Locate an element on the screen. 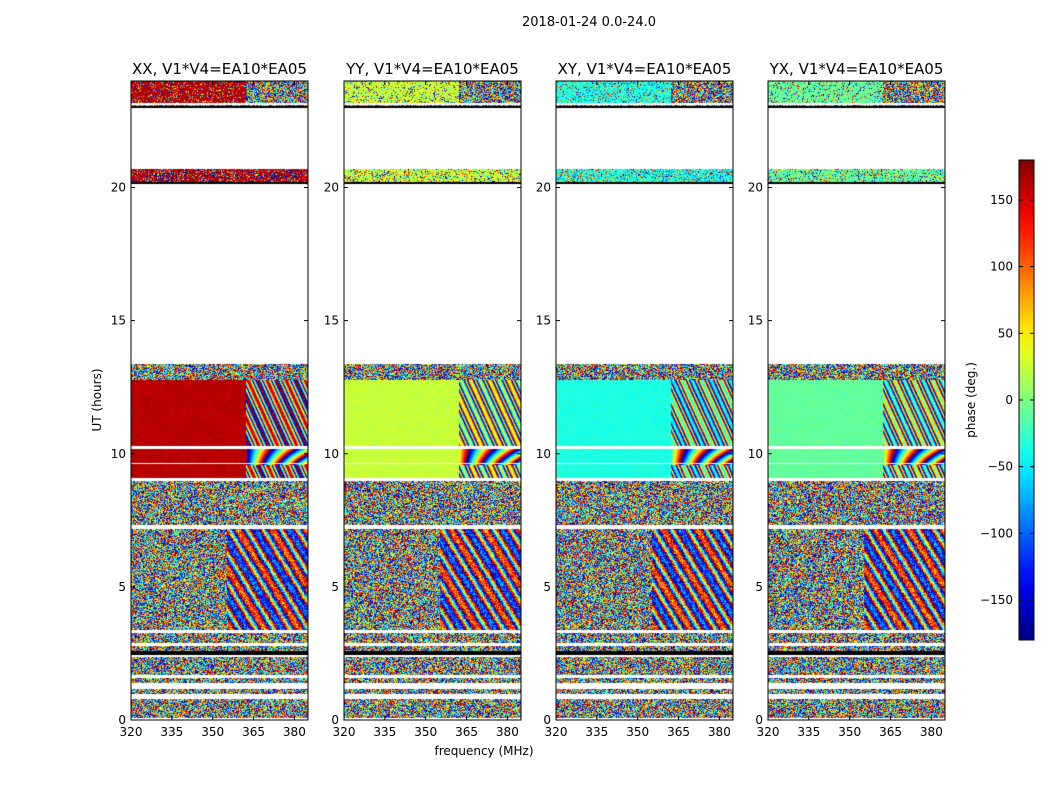 This screenshot has width=1050, height=800. colorbar-tick-label: −150 is located at coordinates (996, 600).